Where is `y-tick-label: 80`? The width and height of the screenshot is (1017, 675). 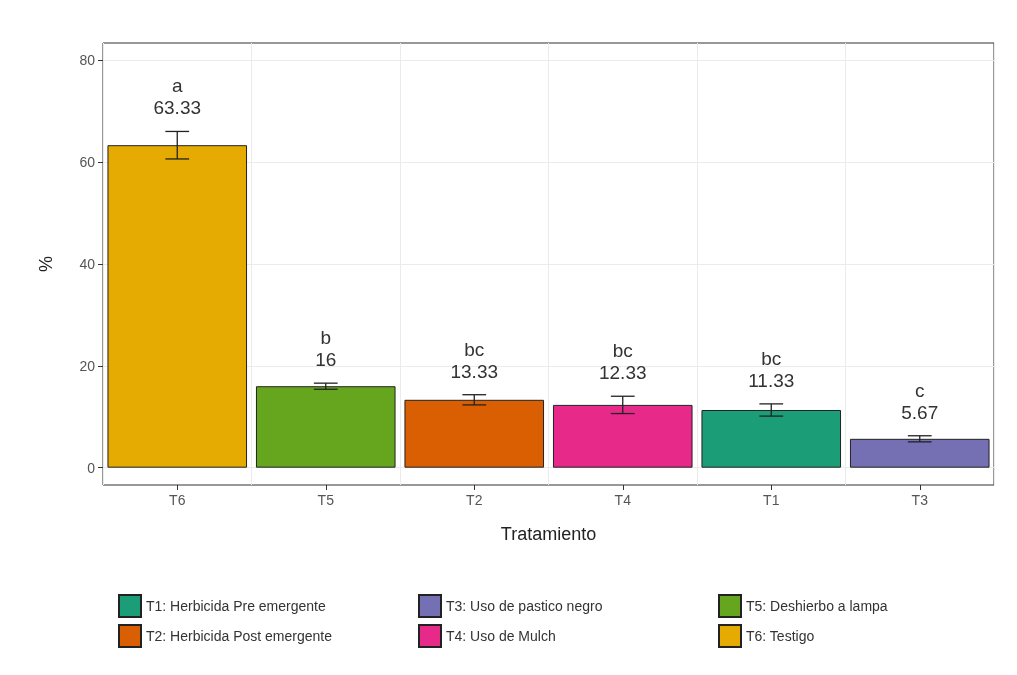
y-tick-label: 80 is located at coordinates (87, 60).